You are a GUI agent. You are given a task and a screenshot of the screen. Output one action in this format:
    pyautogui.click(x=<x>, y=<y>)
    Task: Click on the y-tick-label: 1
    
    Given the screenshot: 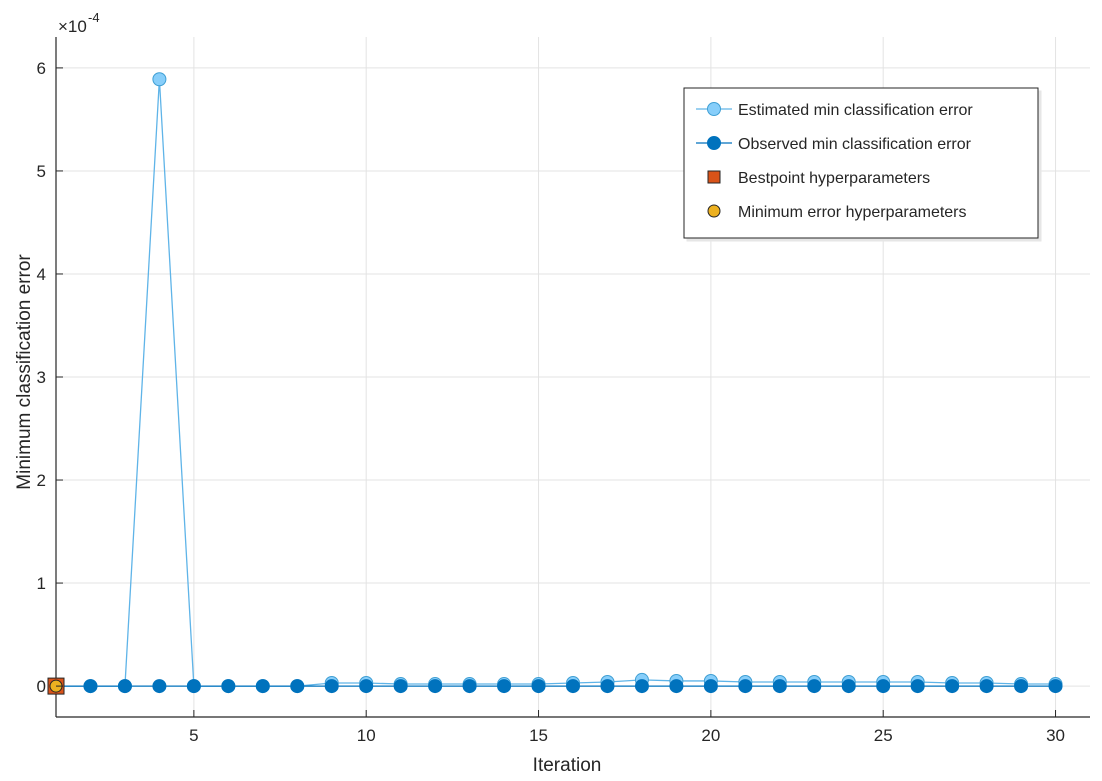 What is the action you would take?
    pyautogui.click(x=41, y=583)
    